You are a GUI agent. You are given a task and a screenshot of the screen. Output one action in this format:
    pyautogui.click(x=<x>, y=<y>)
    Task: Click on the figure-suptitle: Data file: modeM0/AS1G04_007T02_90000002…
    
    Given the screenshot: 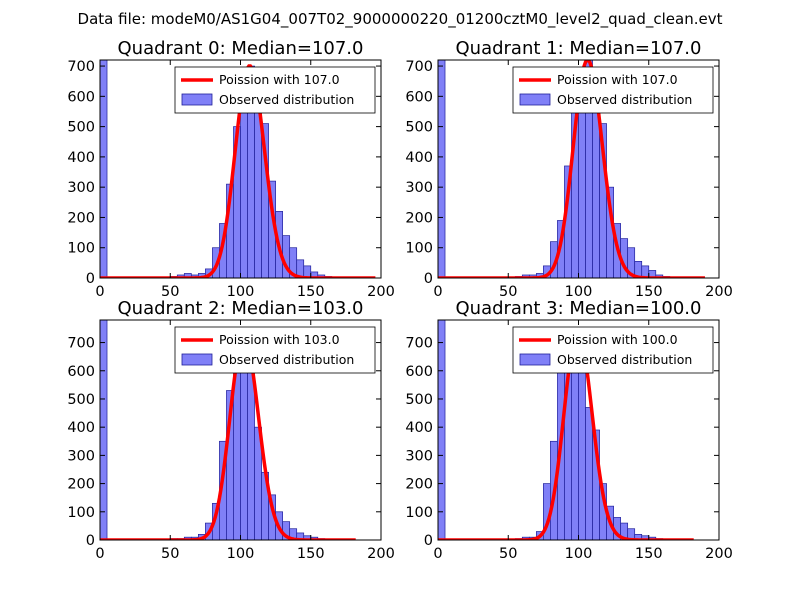 What is the action you would take?
    pyautogui.click(x=400, y=19)
    